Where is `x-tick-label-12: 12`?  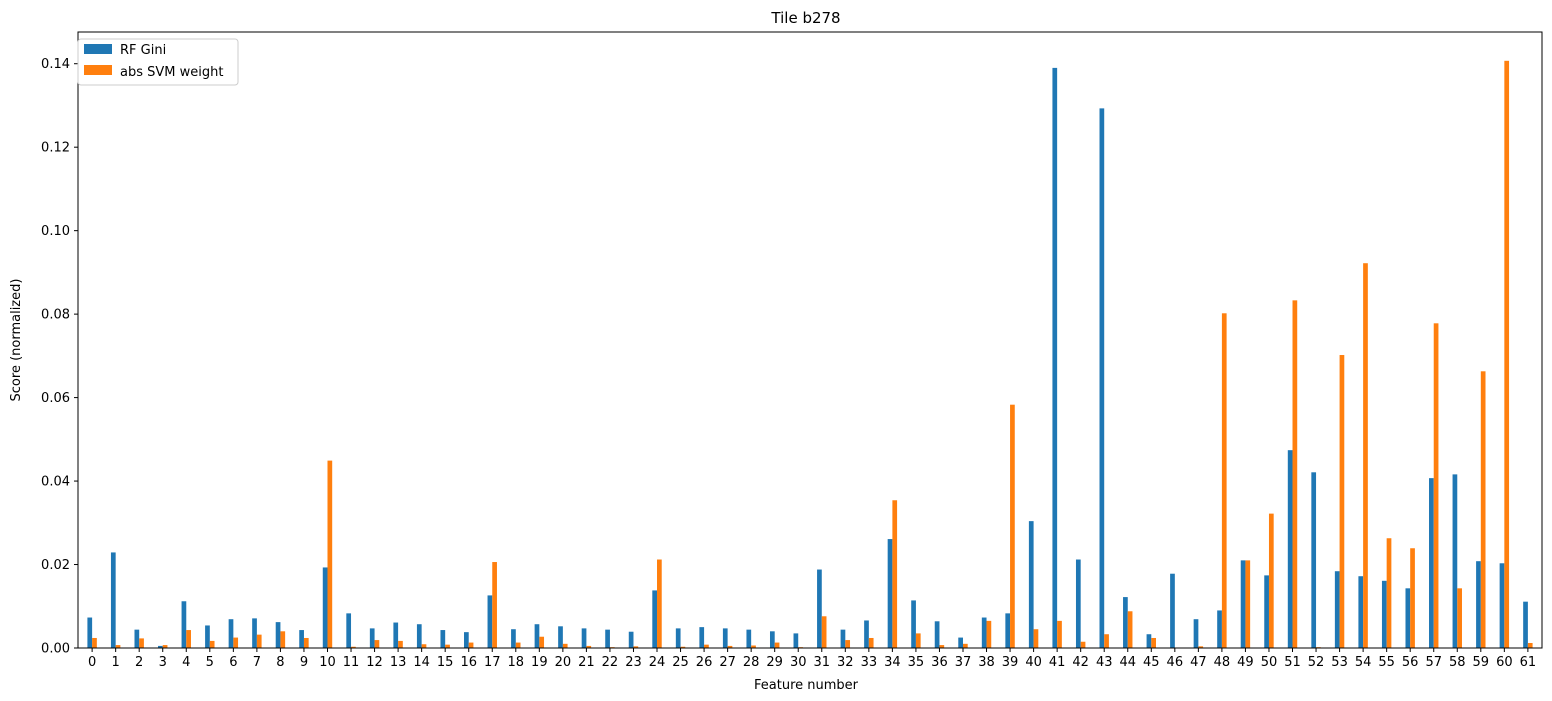
x-tick-label-12: 12 is located at coordinates (374, 662).